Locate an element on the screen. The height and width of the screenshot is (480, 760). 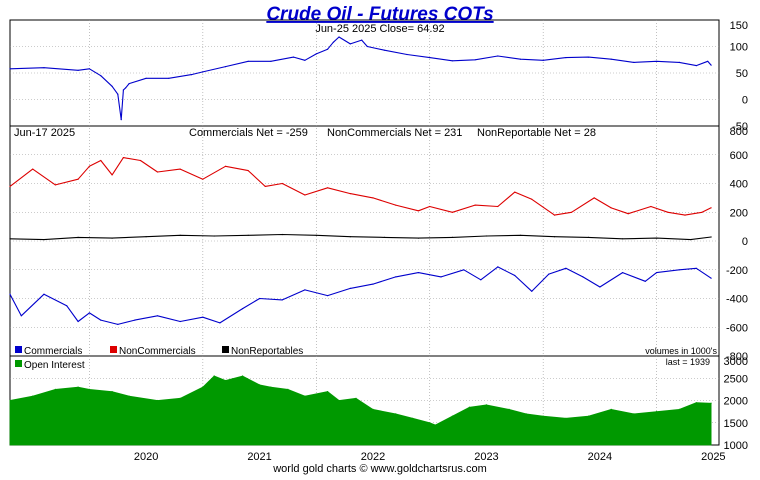
legend-swatch-open-interest is located at coordinates (18, 363).